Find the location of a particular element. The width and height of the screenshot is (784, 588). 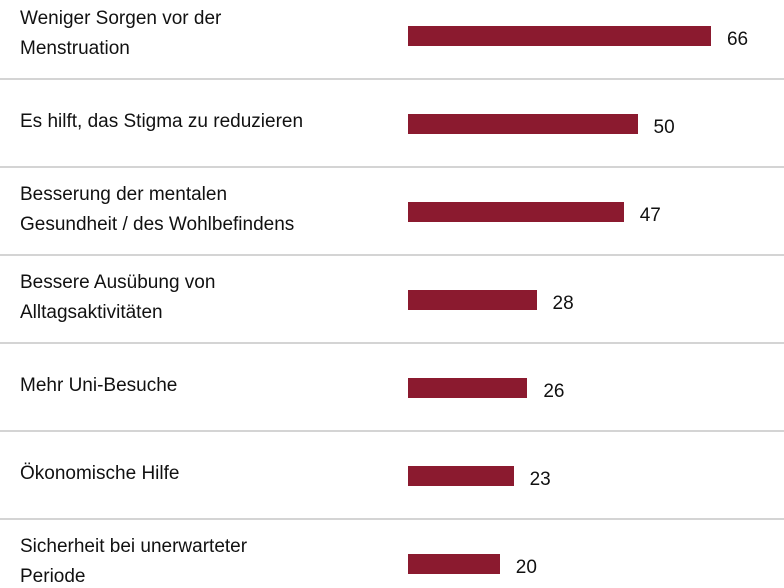

category-label: Weniger Sorgen vor der Menstruation is located at coordinates (121, 33).